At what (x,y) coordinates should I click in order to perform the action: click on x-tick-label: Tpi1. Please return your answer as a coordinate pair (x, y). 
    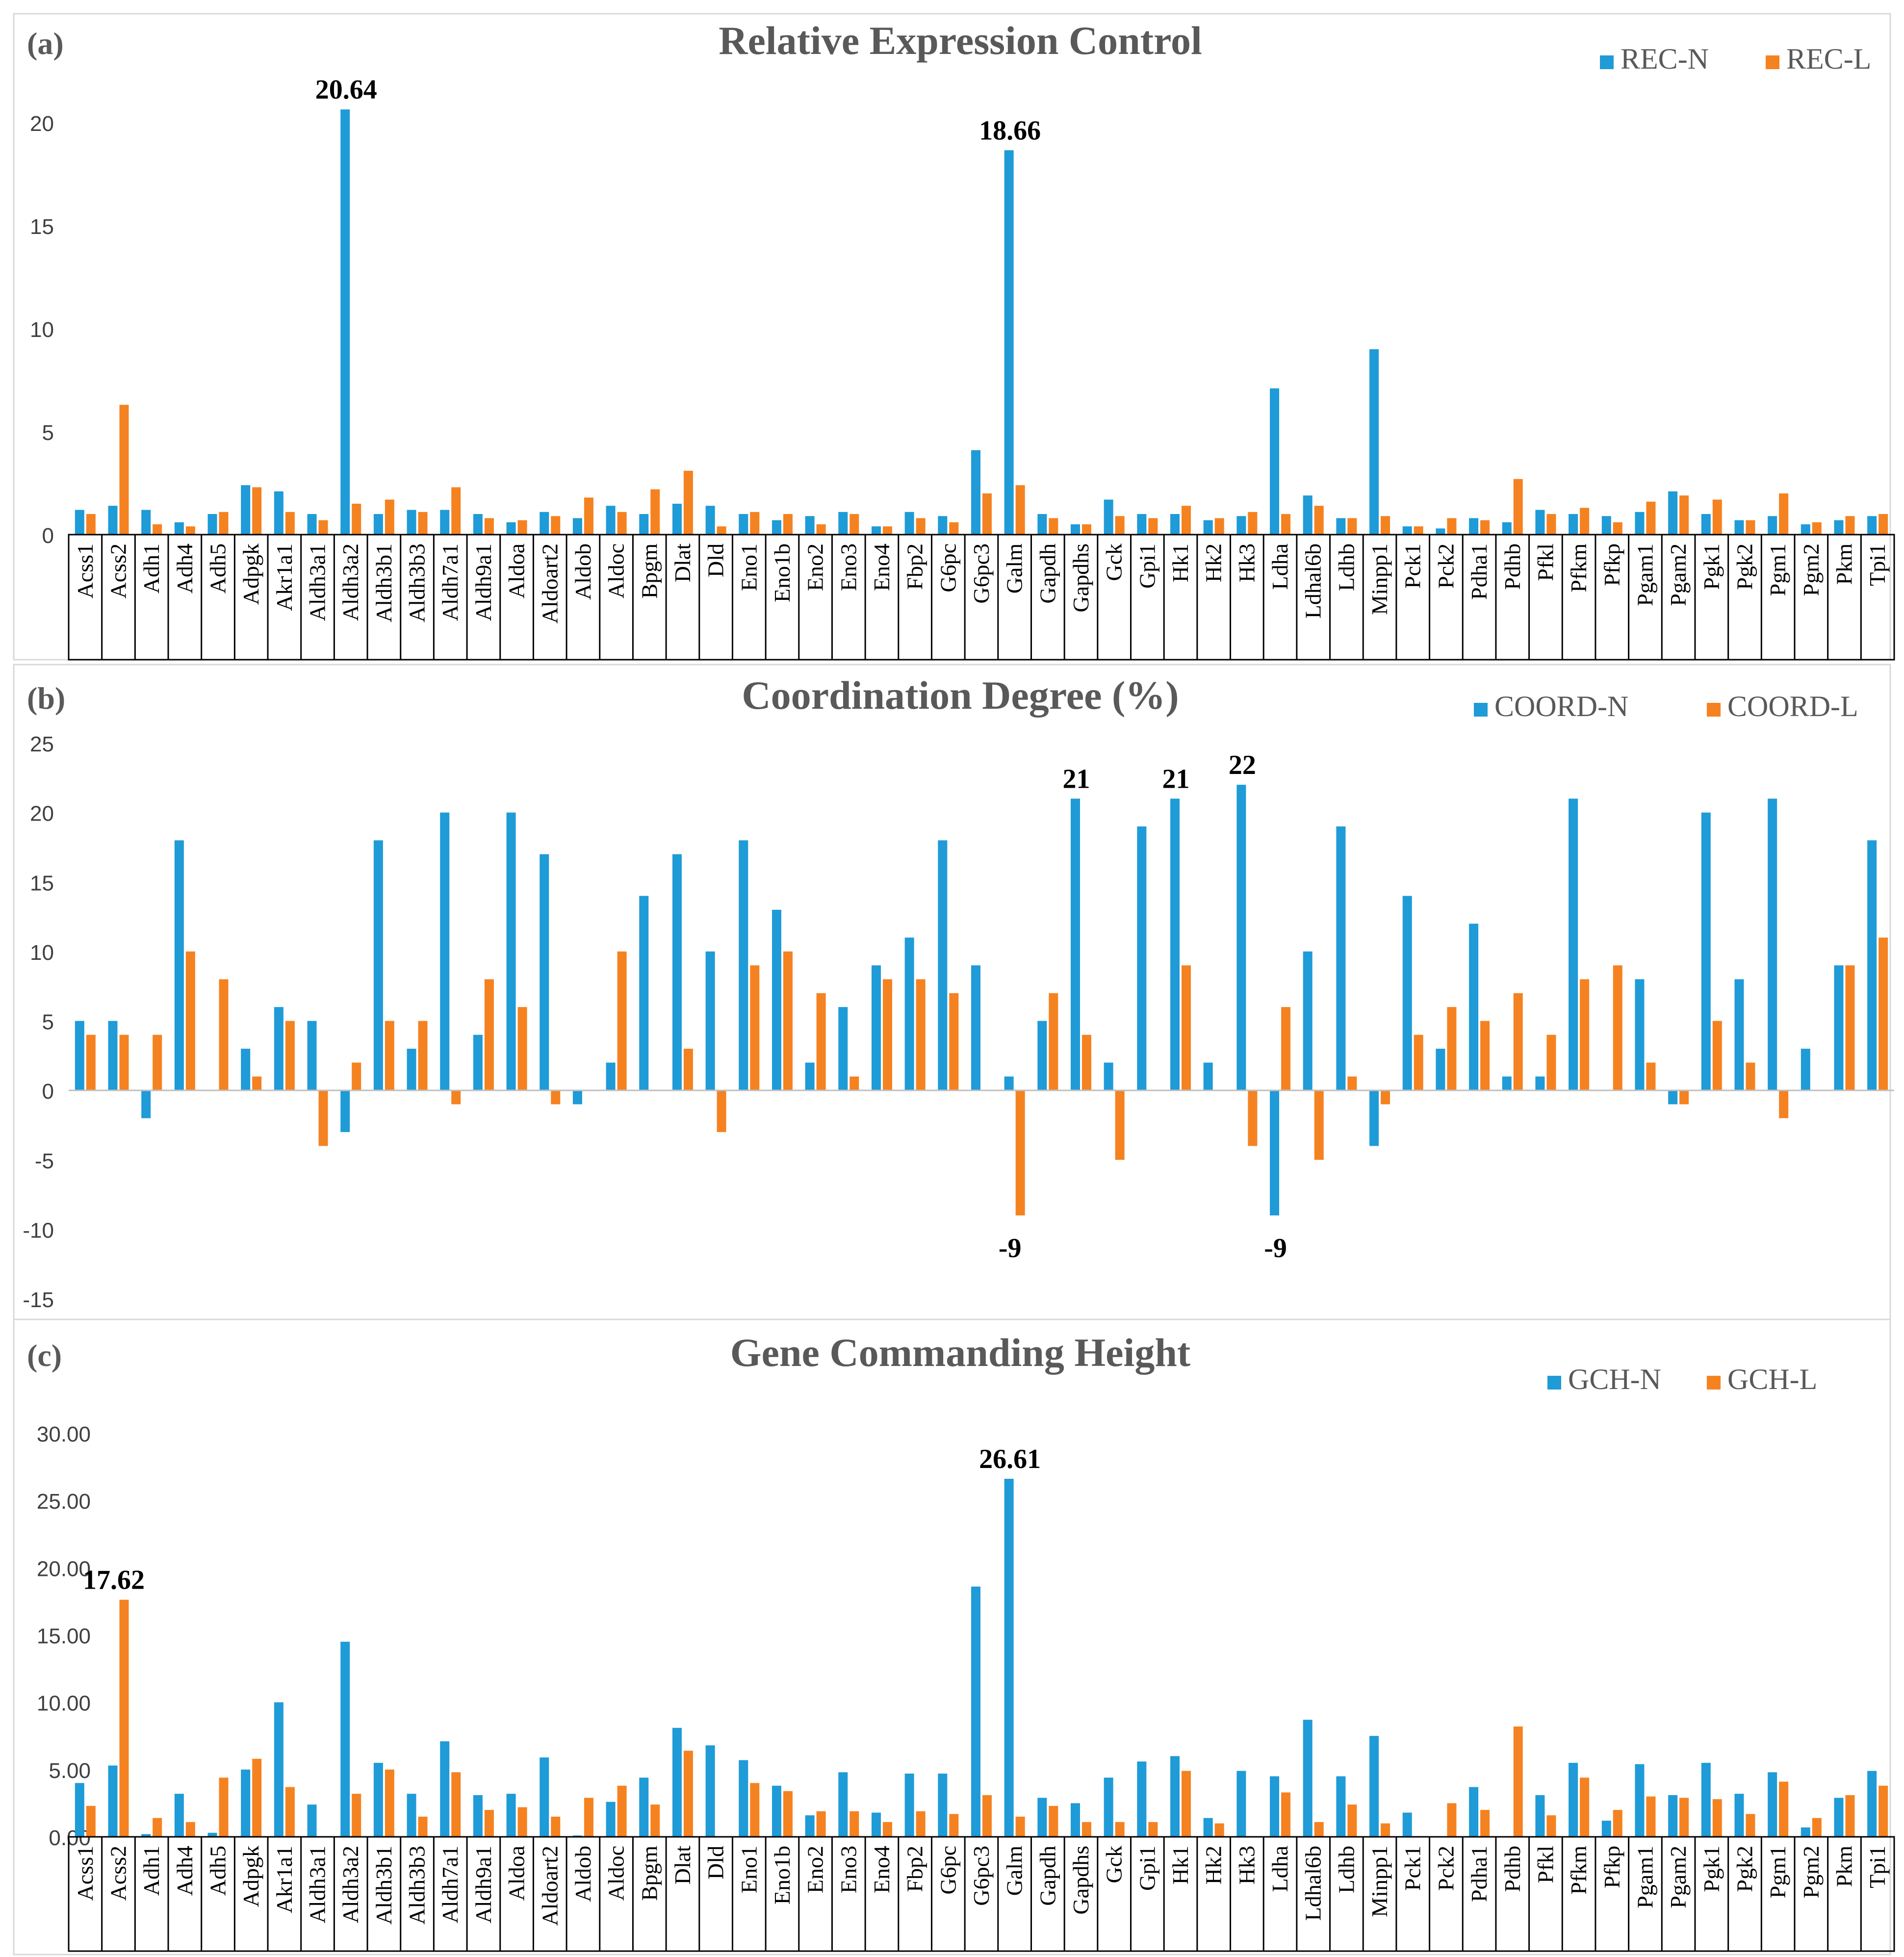
    Looking at the image, I should click on (1877, 1867).